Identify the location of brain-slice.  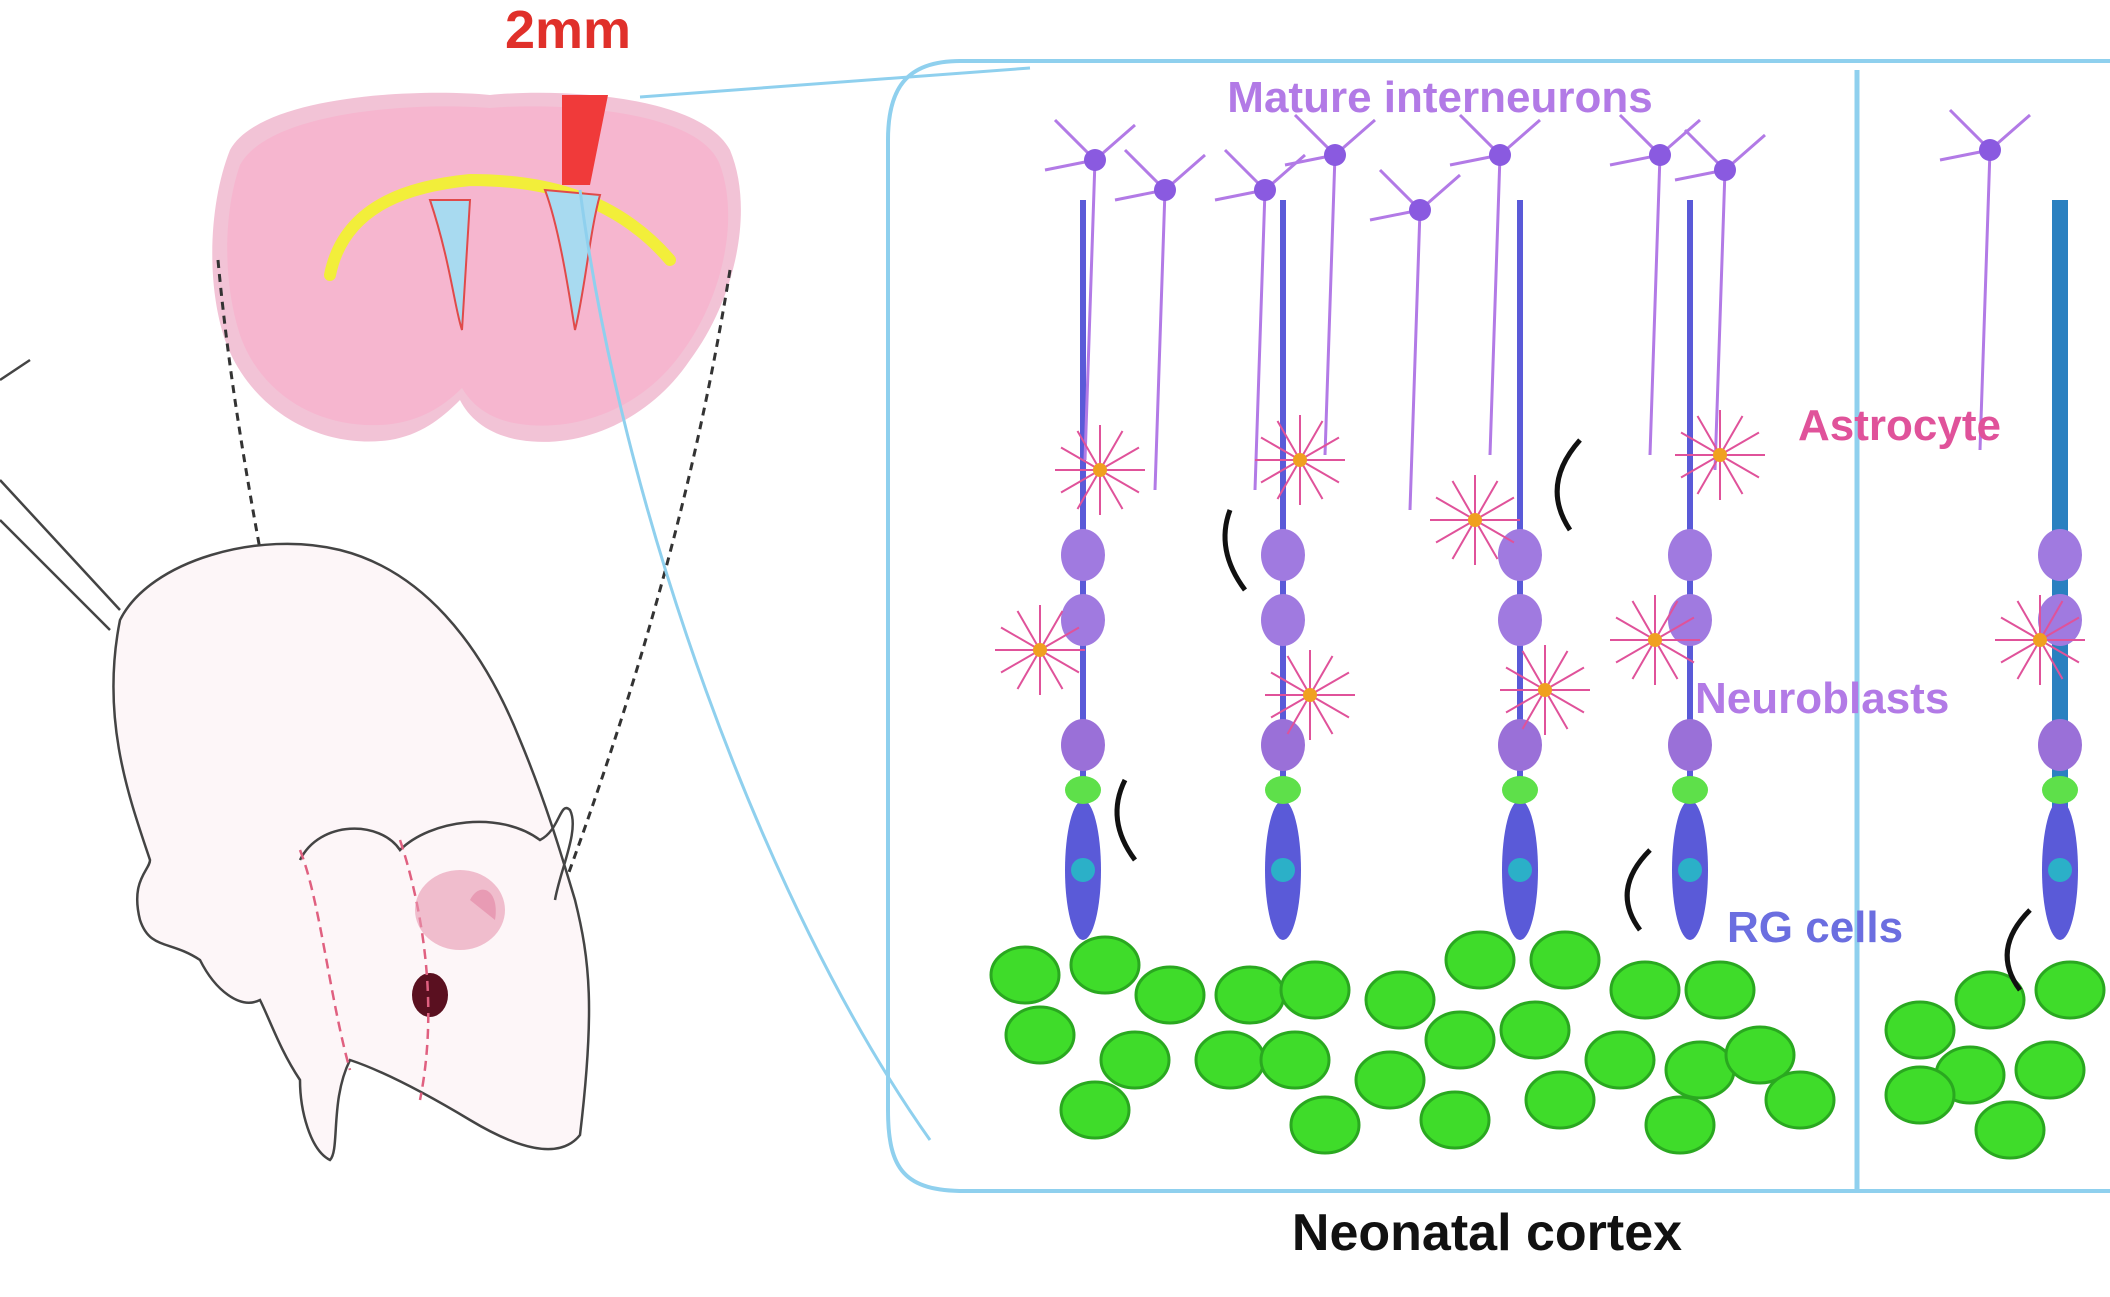
(476, 267).